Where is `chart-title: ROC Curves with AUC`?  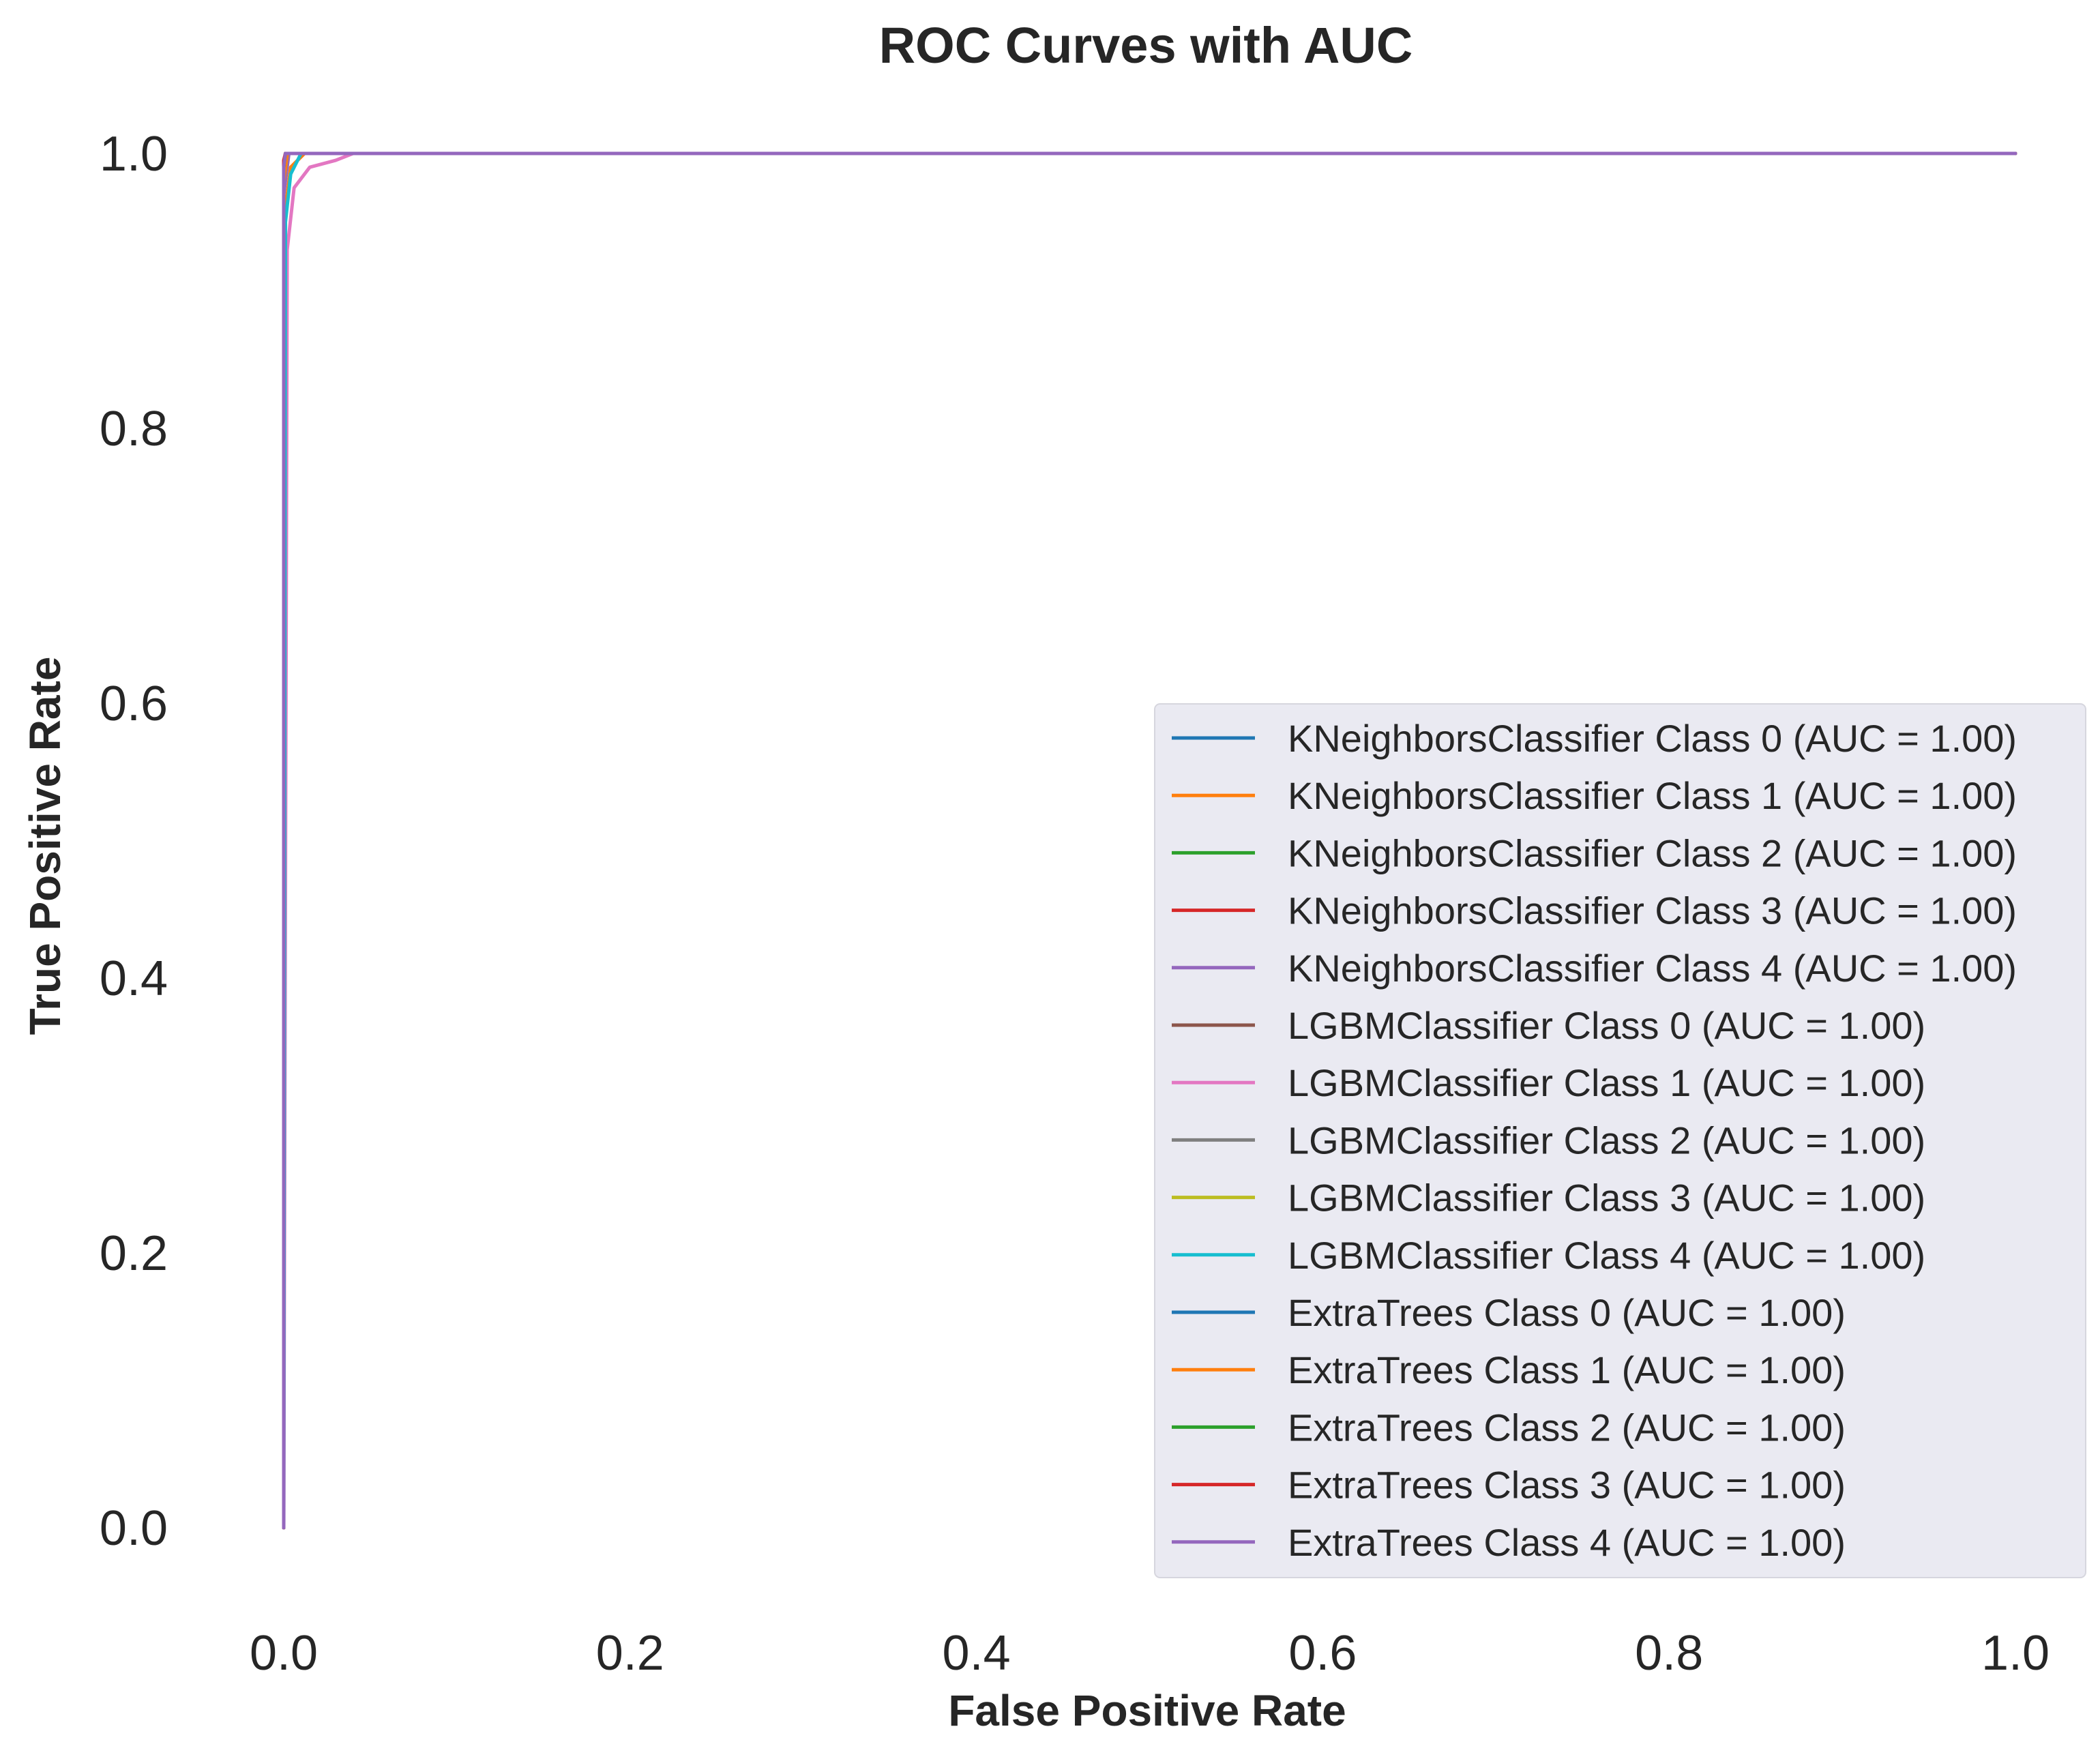 chart-title: ROC Curves with AUC is located at coordinates (1146, 45).